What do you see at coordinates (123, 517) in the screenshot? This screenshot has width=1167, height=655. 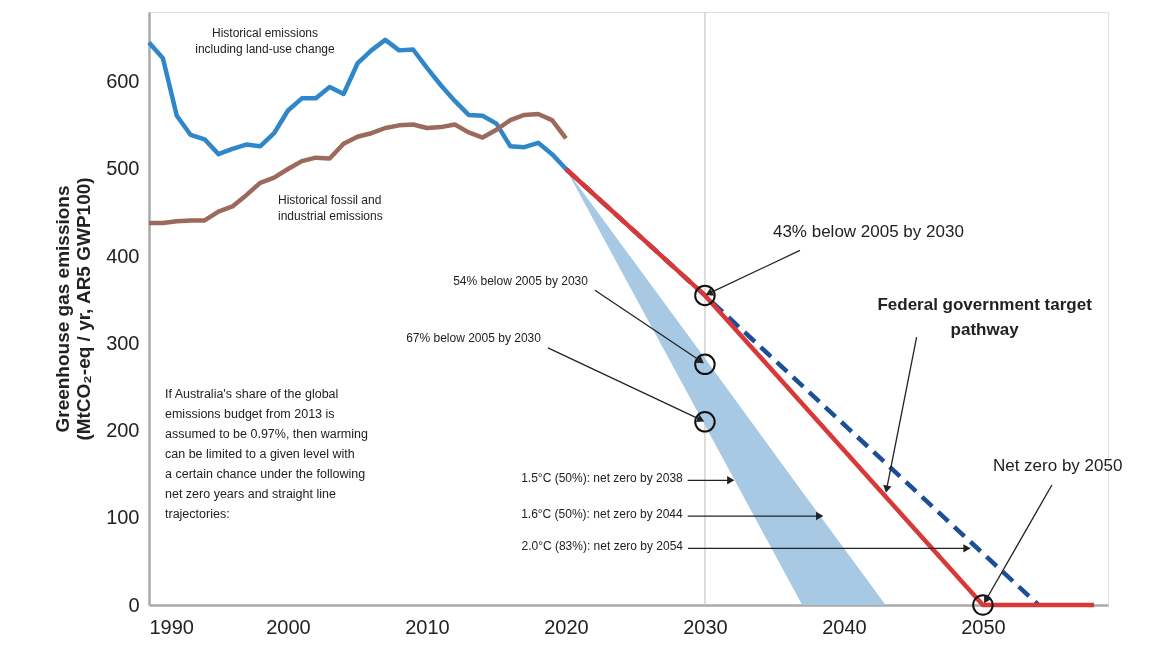 I see `y-tick-label: 100` at bounding box center [123, 517].